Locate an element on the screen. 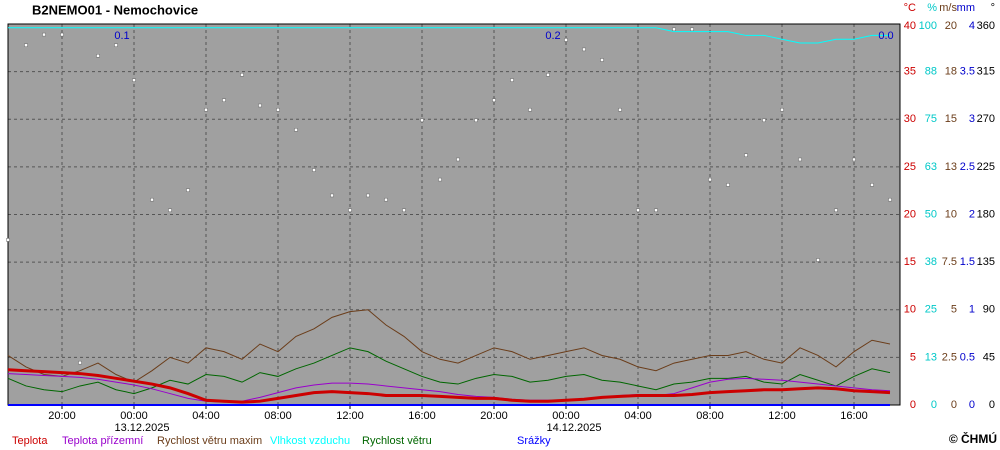 The width and height of the screenshot is (1000, 450). y-tick-label: 20 is located at coordinates (951, 26).